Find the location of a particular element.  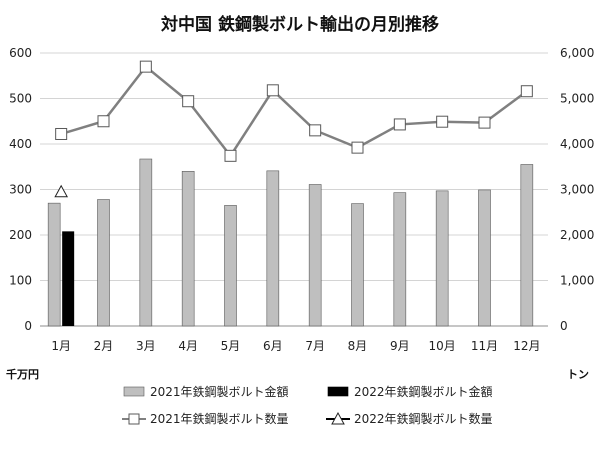

legend-label: 2021年鉄鋼製ボルト金額 is located at coordinates (219, 391).